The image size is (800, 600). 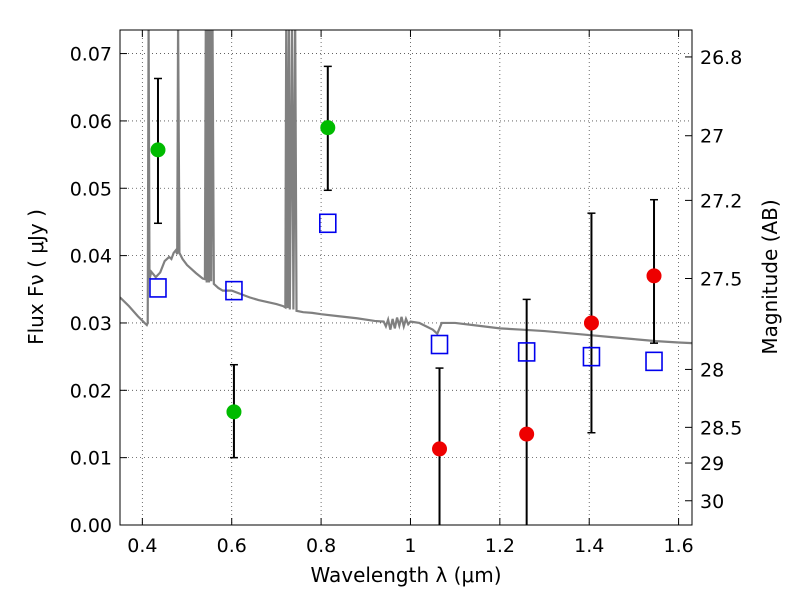 What do you see at coordinates (91, 122) in the screenshot?
I see `y-tick-label: 0.06` at bounding box center [91, 122].